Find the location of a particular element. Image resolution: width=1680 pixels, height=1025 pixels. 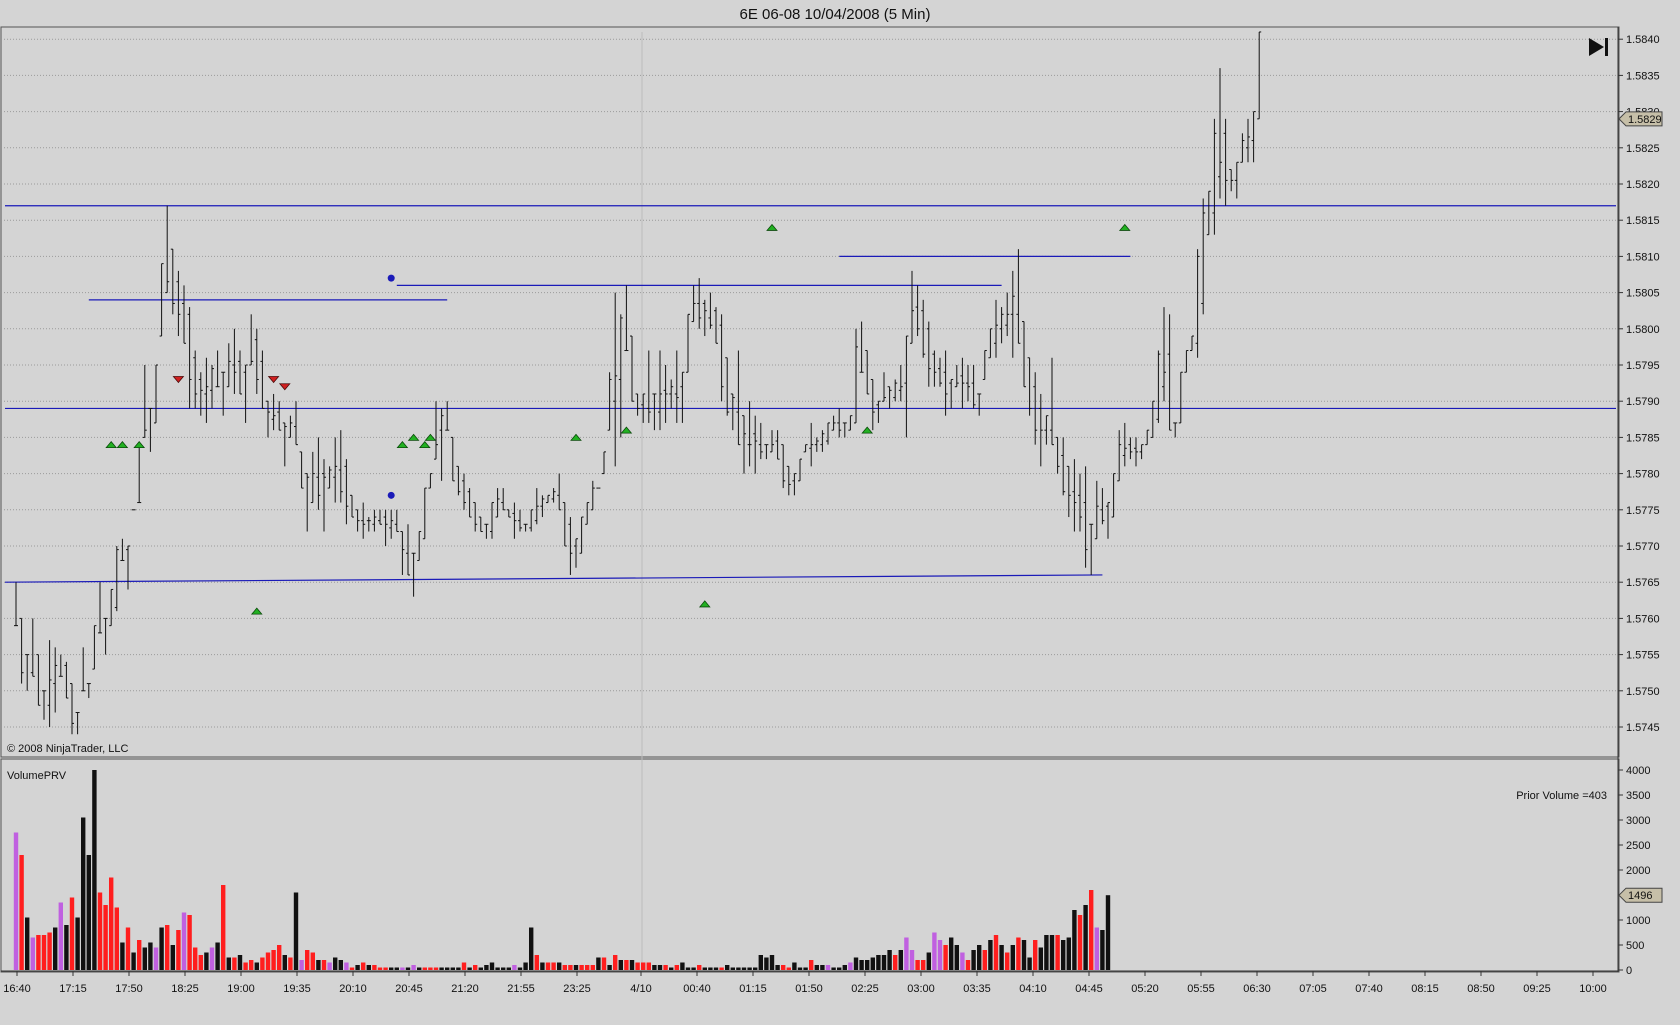

time-tick-label: 4/10 is located at coordinates (640, 989).